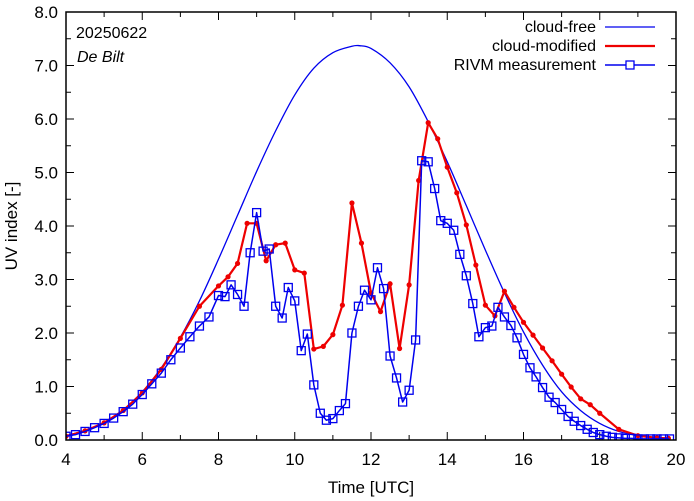 The image size is (694, 501). Describe the element at coordinates (46, 119) in the screenshot. I see `y-tick-label: 6.0` at that location.